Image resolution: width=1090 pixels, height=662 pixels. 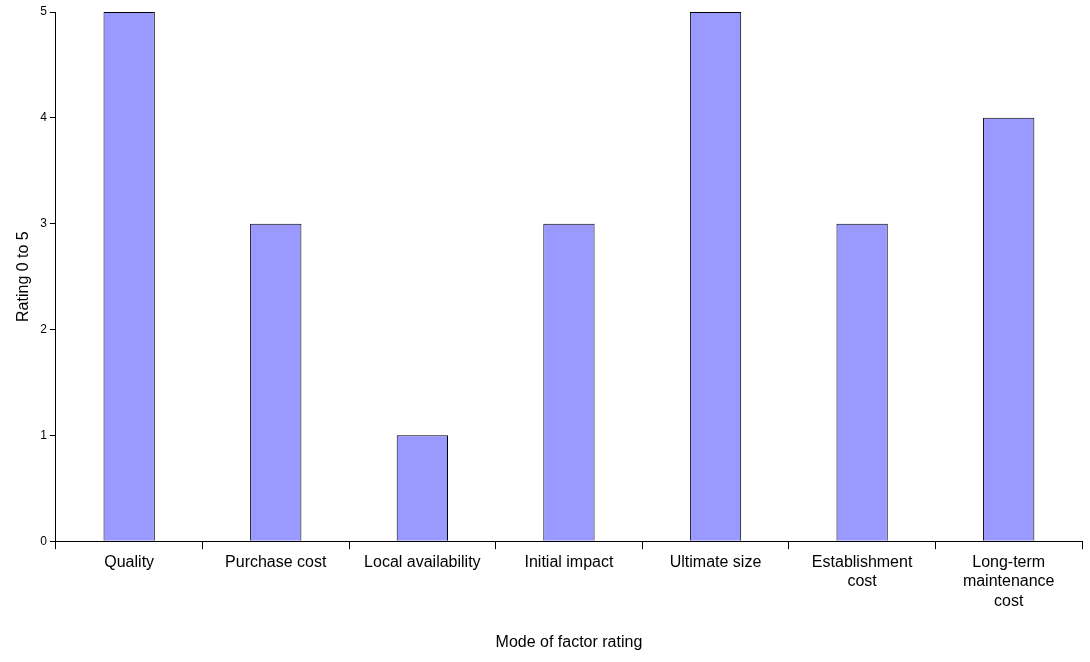 What do you see at coordinates (23, 276) in the screenshot?
I see `y-axis-title: Rating 0 to 5` at bounding box center [23, 276].